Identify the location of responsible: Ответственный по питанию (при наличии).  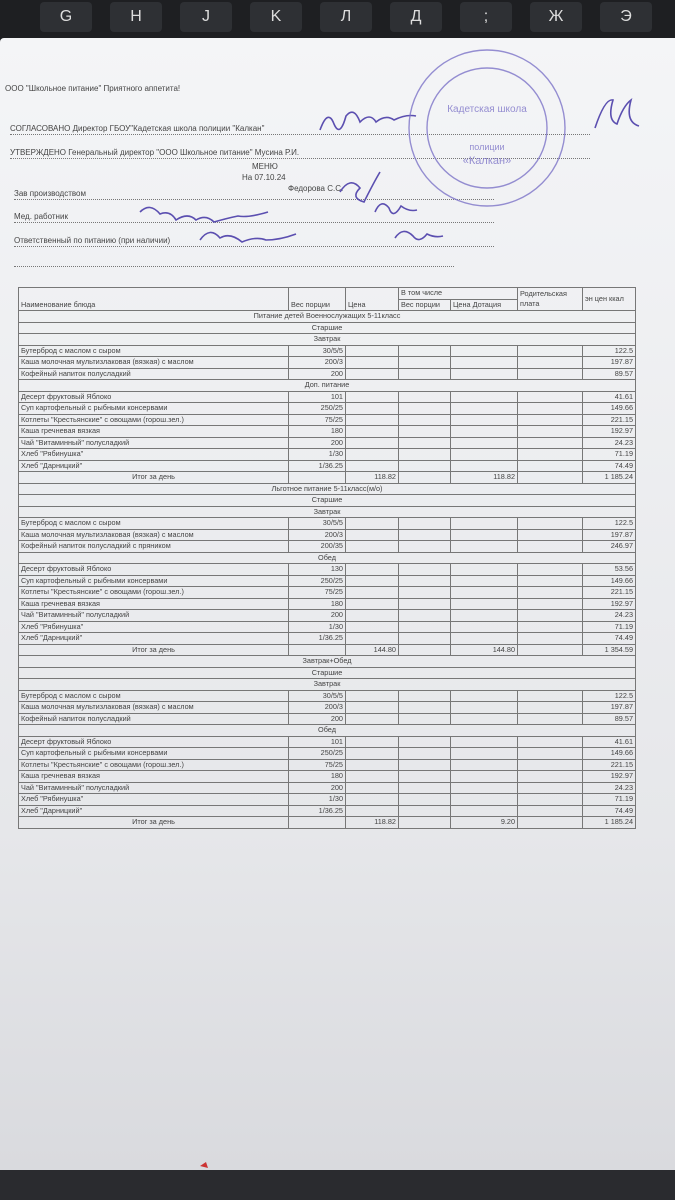
(92, 240).